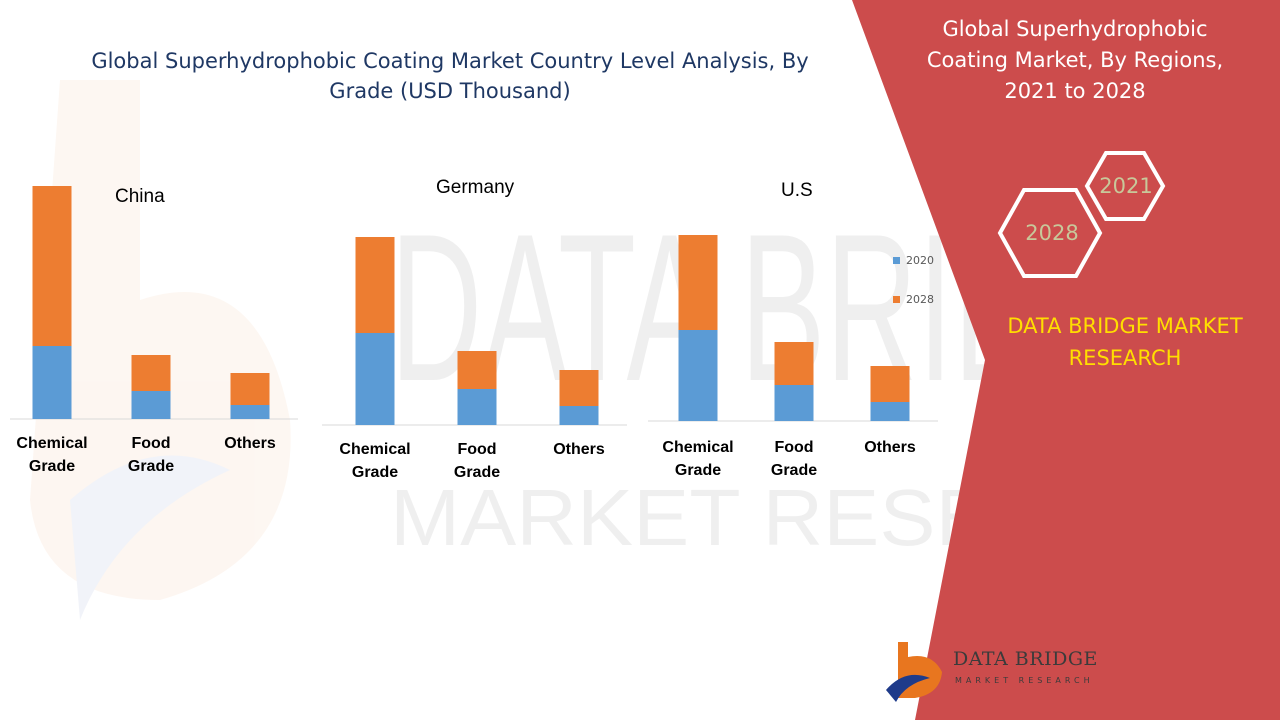 This screenshot has width=1280, height=720. What do you see at coordinates (476, 449) in the screenshot?
I see `category-label-germany-food-grade-line1: Food` at bounding box center [476, 449].